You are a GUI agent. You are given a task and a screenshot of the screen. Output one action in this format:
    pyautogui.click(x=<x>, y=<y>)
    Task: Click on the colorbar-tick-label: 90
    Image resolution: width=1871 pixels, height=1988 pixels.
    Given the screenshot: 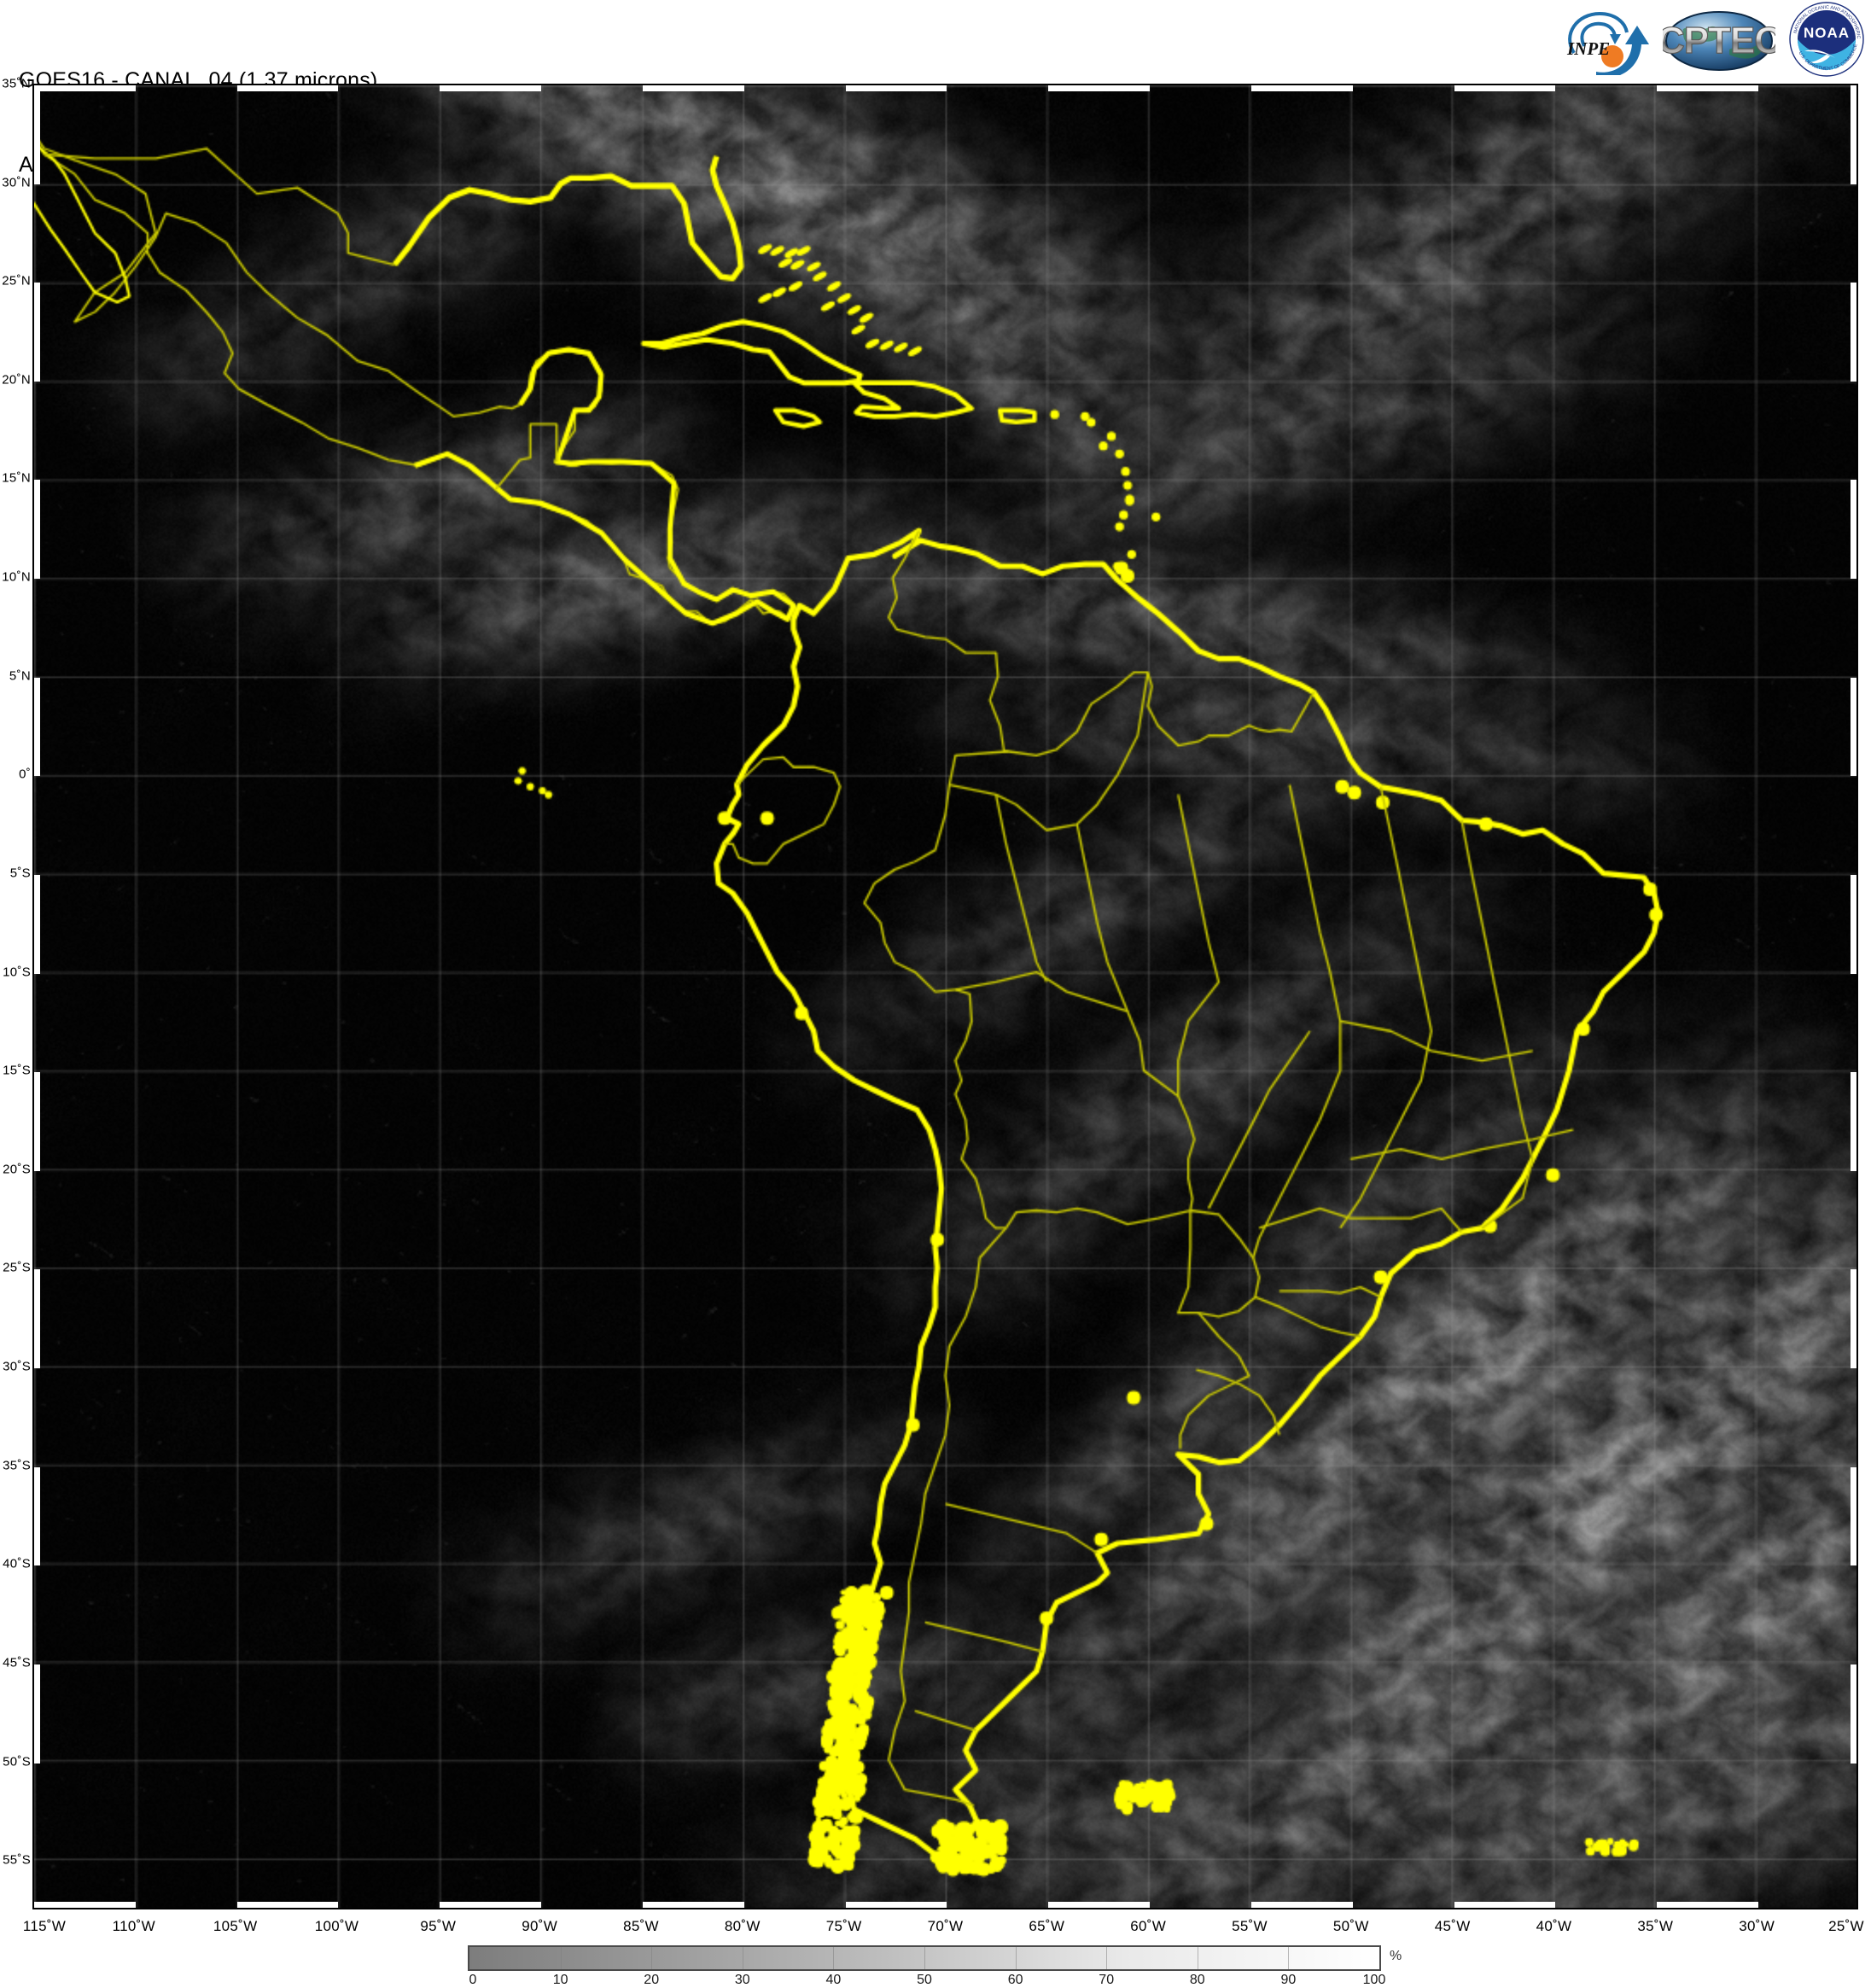 What is the action you would take?
    pyautogui.click(x=1288, y=1980)
    